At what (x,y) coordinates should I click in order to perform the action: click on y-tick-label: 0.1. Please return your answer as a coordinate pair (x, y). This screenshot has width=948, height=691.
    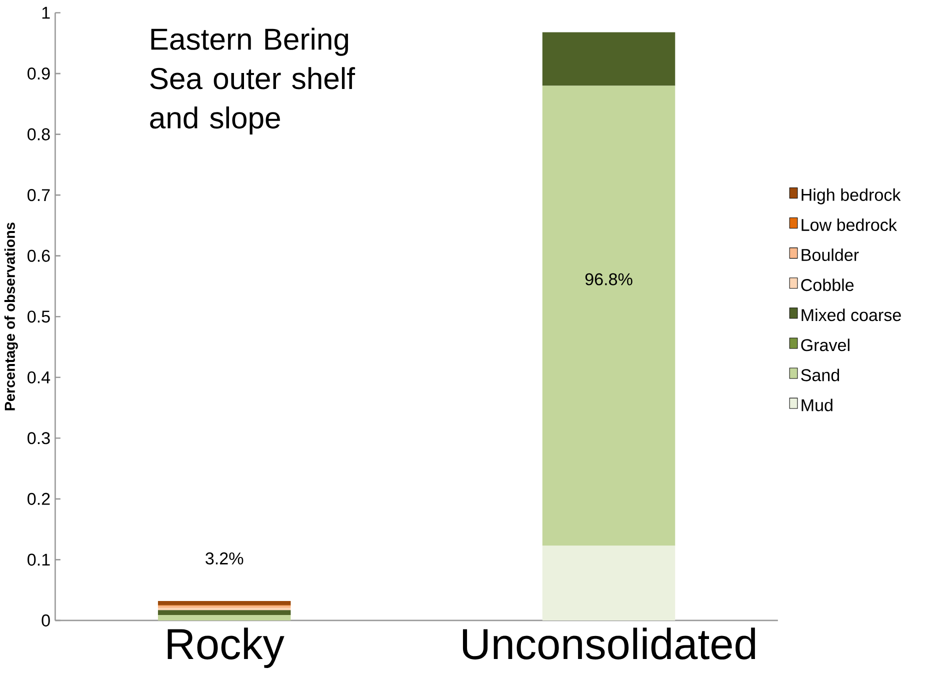
    Looking at the image, I should click on (39, 560).